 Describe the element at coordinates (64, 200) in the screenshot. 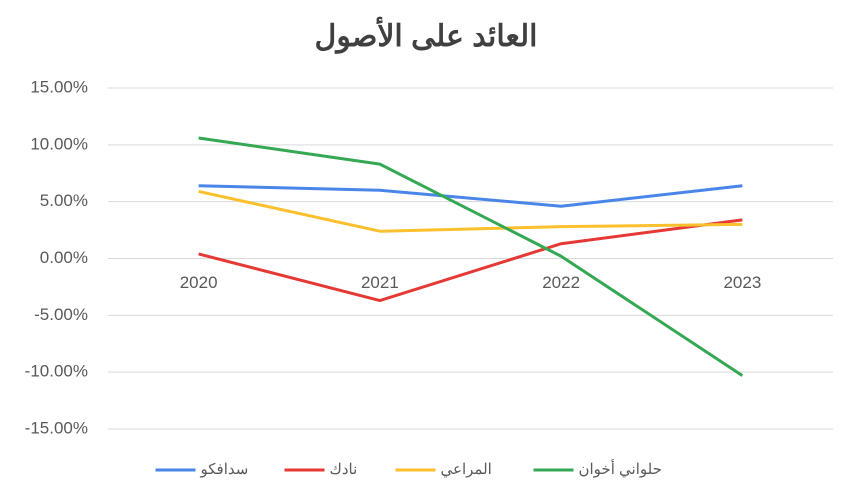

I see `y-tick-label: 5.00%` at that location.